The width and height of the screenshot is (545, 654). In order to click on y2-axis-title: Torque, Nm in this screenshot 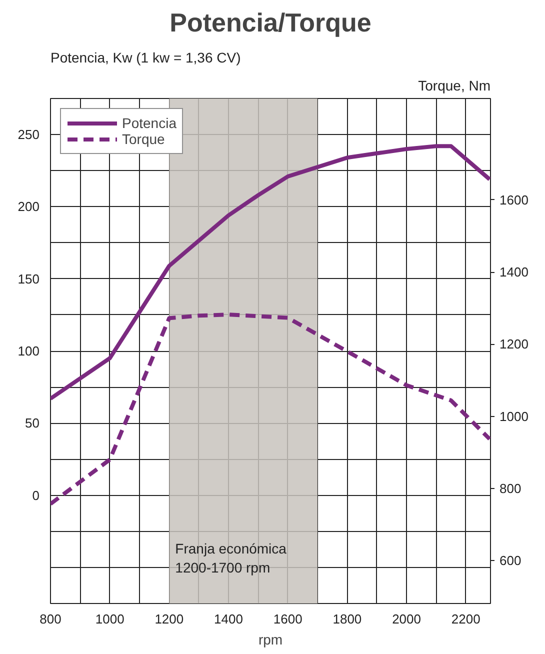, I will do `click(454, 86)`.